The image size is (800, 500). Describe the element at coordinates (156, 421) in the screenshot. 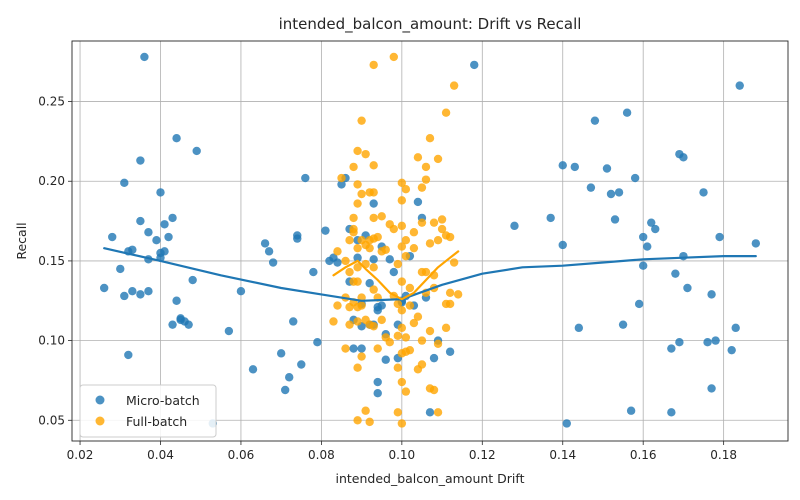

I see `legend-label-full-batch: Full-batch` at that location.